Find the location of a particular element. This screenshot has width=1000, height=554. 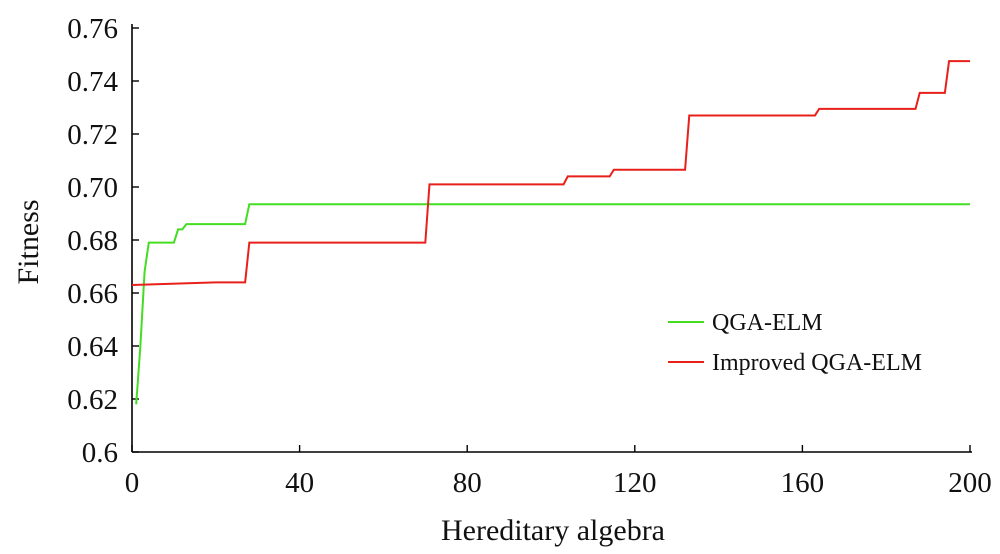

legend: QGA-ELM Improved QGA-ELM is located at coordinates (795, 343).